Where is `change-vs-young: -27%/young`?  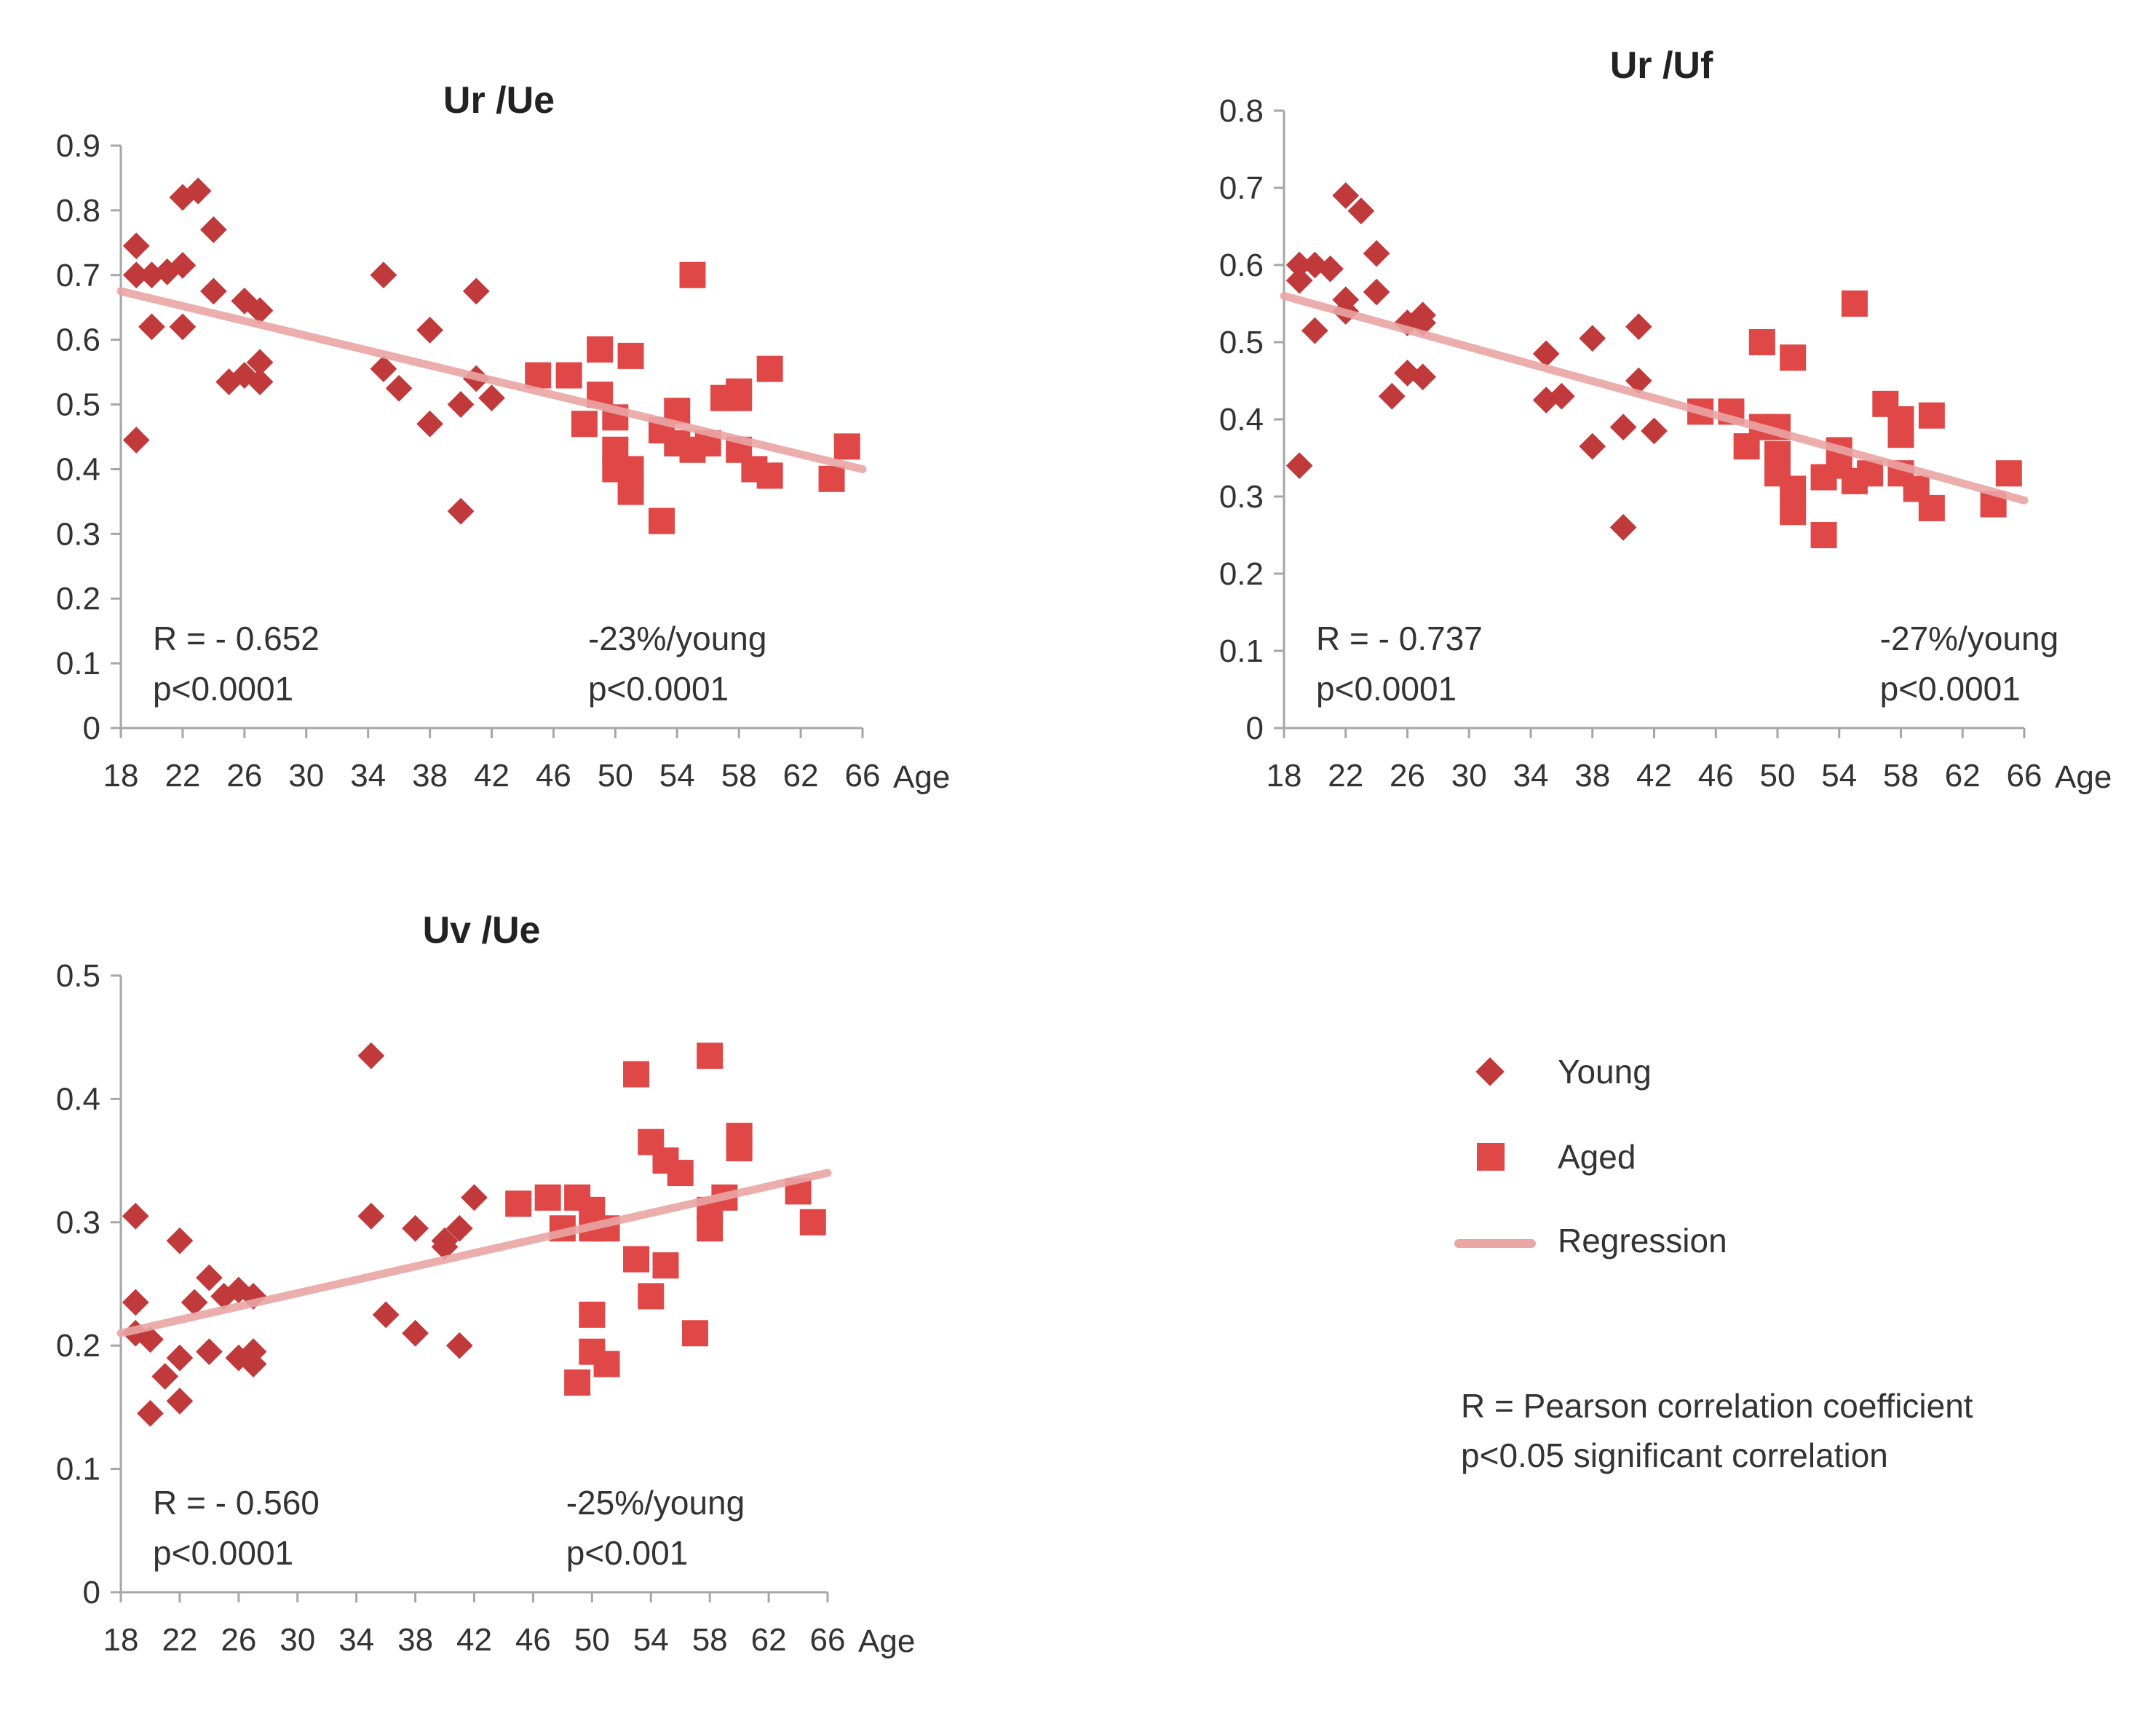
change-vs-young: -27%/young is located at coordinates (1969, 638).